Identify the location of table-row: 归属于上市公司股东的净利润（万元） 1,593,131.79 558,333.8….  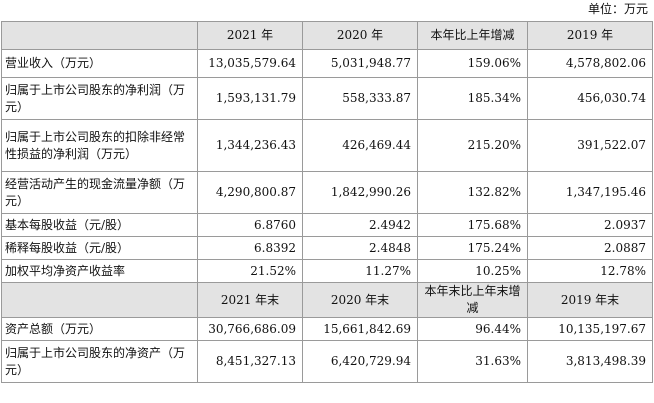
(327, 98).